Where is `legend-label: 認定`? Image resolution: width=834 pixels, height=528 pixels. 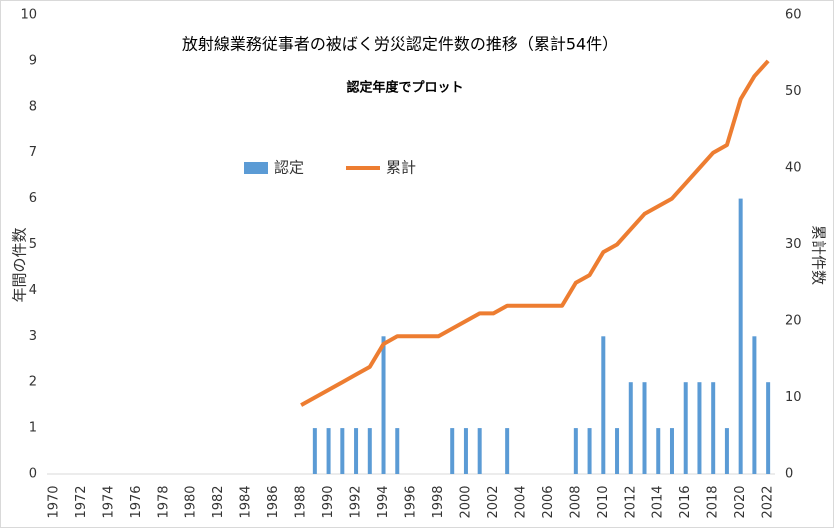
legend-label: 認定 is located at coordinates (289, 168).